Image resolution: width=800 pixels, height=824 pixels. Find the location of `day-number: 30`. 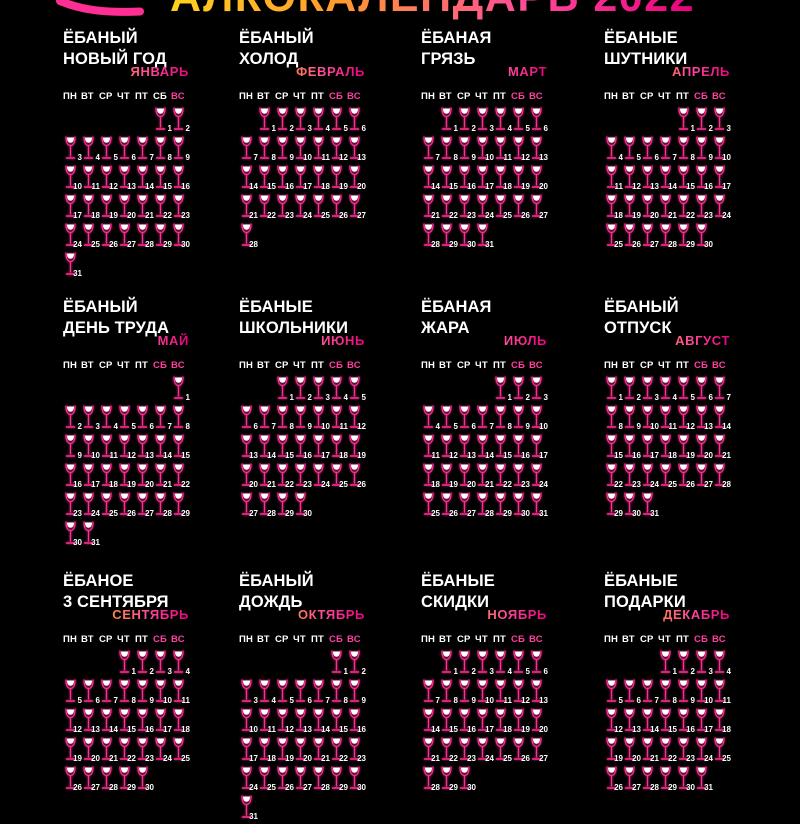

day-number: 30 is located at coordinates (690, 787).